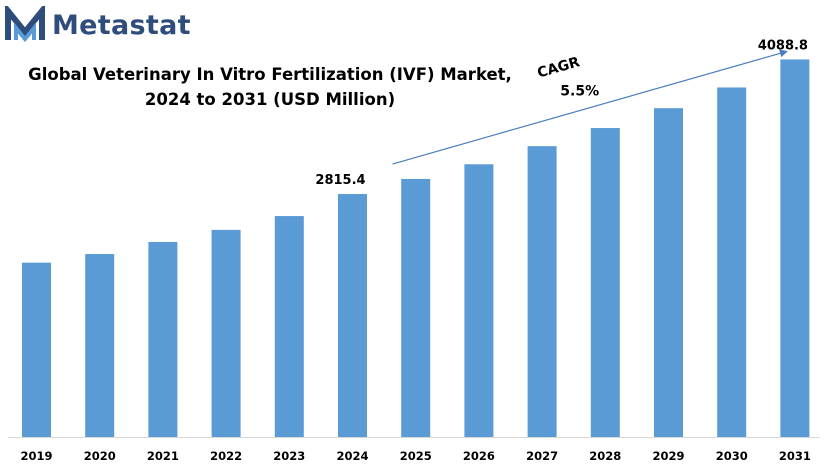 The height and width of the screenshot is (469, 824). Describe the element at coordinates (795, 456) in the screenshot. I see `x-tick-2031: 2031` at that location.